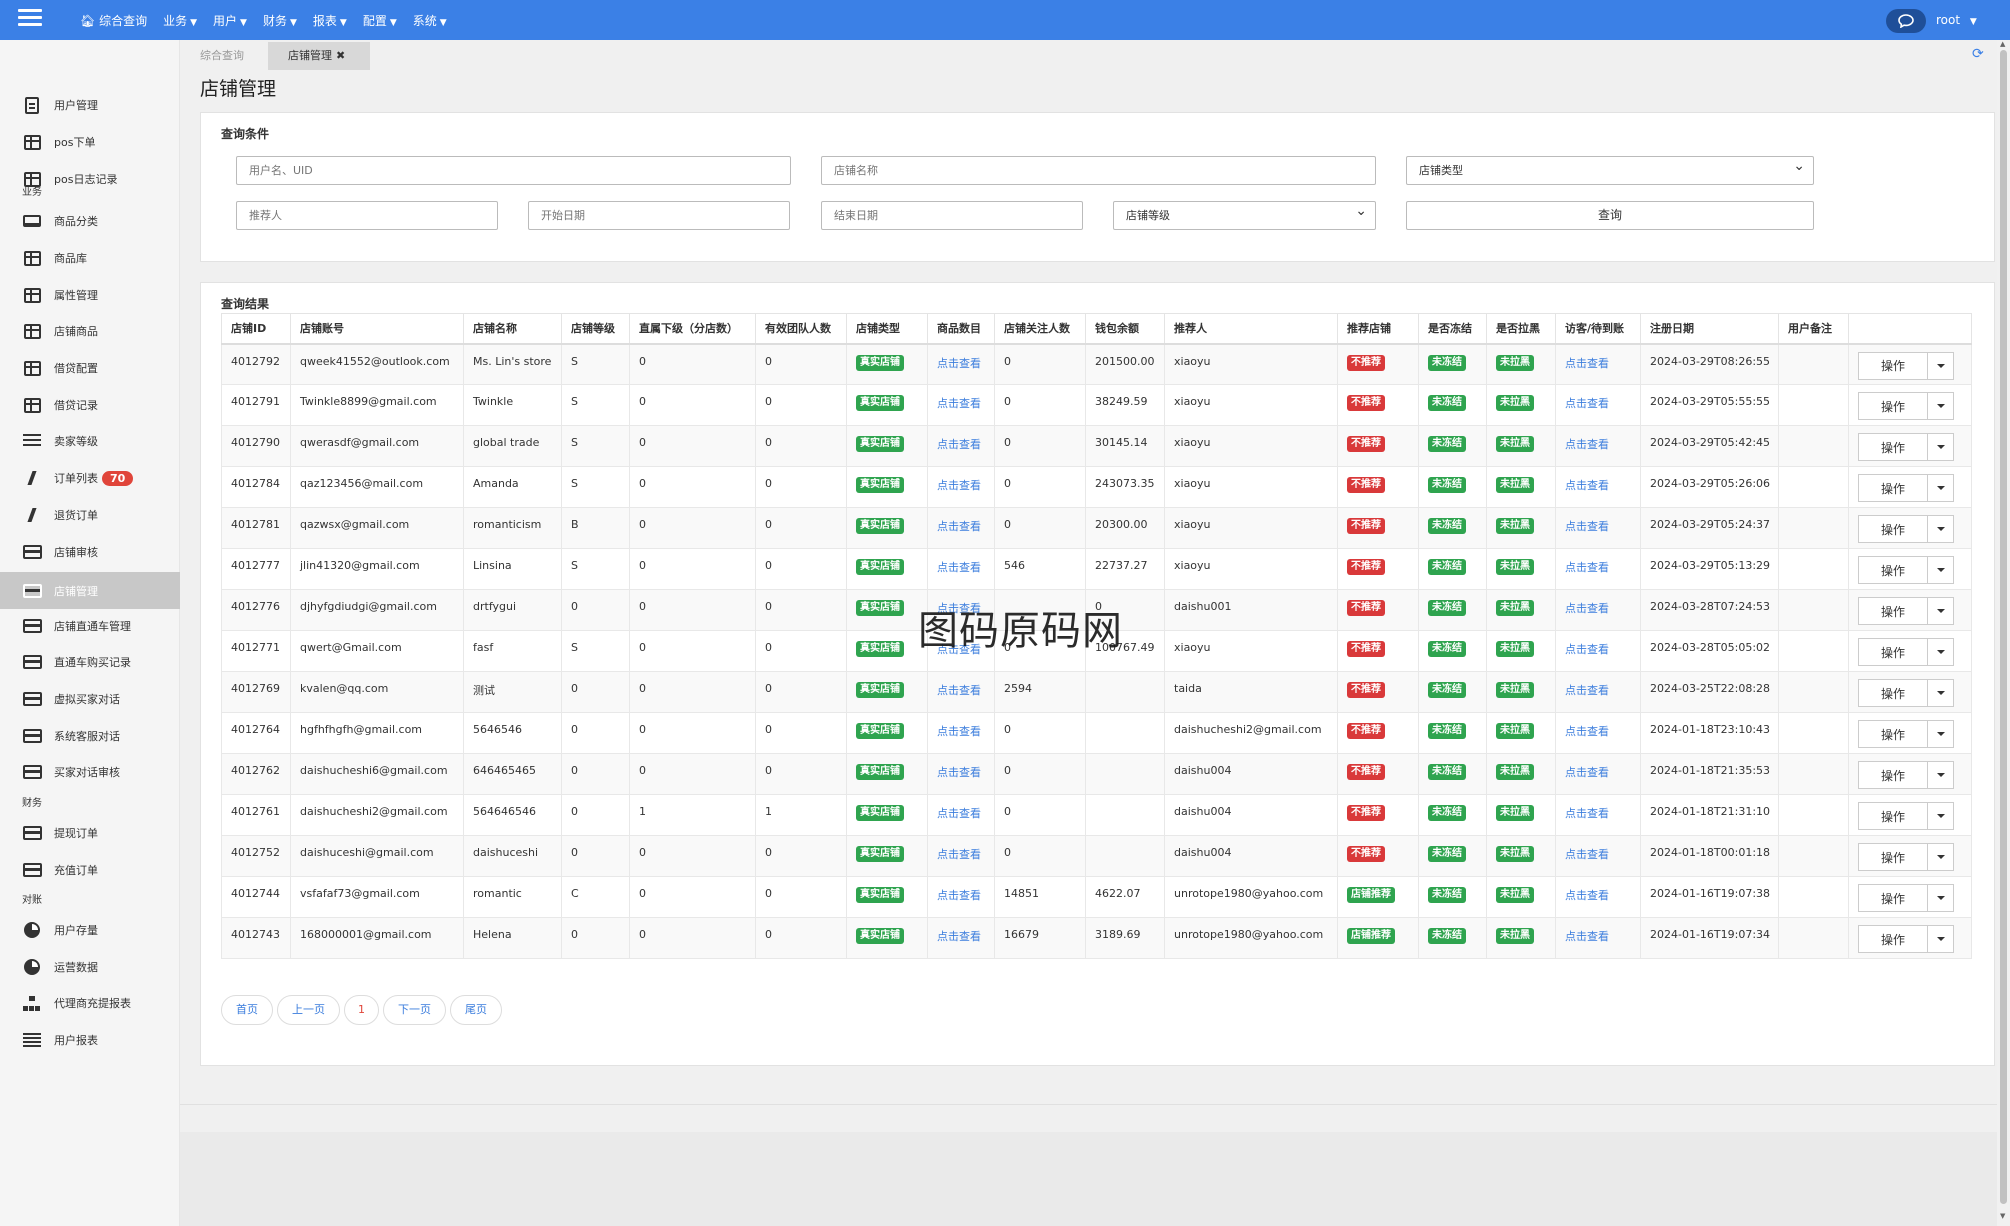  Describe the element at coordinates (430, 20) in the screenshot. I see `nav-system: 系统 ▼` at that location.